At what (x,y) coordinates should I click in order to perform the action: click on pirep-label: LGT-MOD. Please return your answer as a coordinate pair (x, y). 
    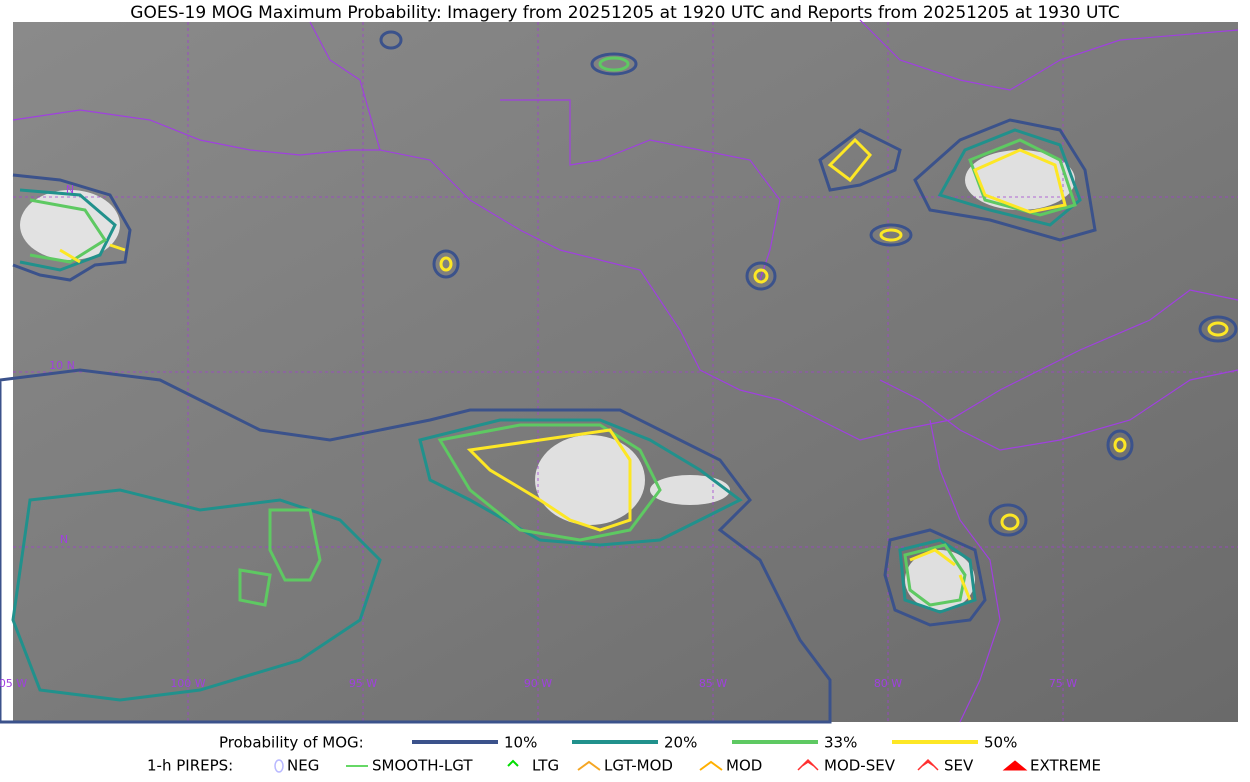
    Looking at the image, I should click on (638, 766).